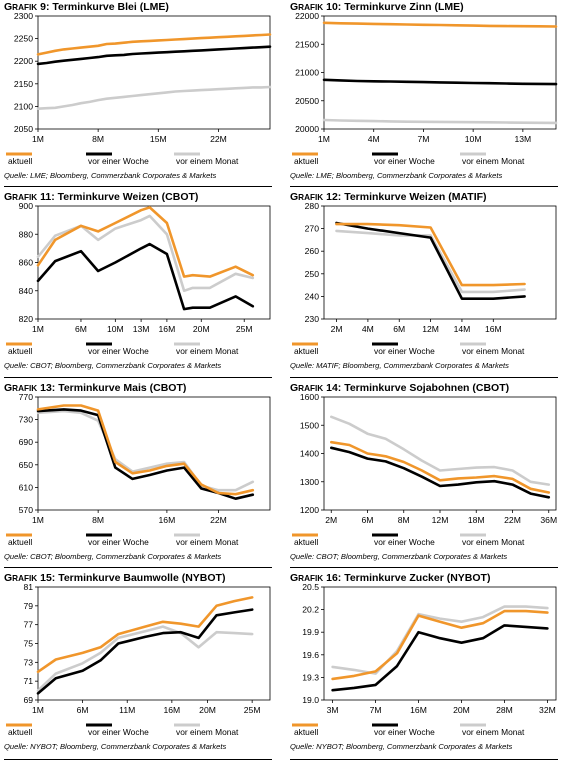  What do you see at coordinates (26, 234) in the screenshot?
I see `y-tick-label: 880` at bounding box center [26, 234].